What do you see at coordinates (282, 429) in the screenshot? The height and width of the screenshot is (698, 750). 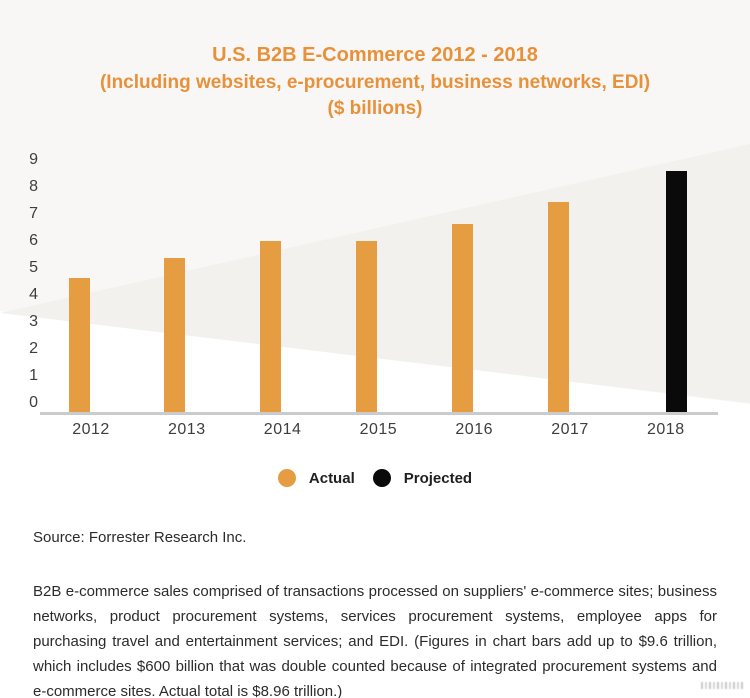 I see `x-tick-label-2014: 2014` at bounding box center [282, 429].